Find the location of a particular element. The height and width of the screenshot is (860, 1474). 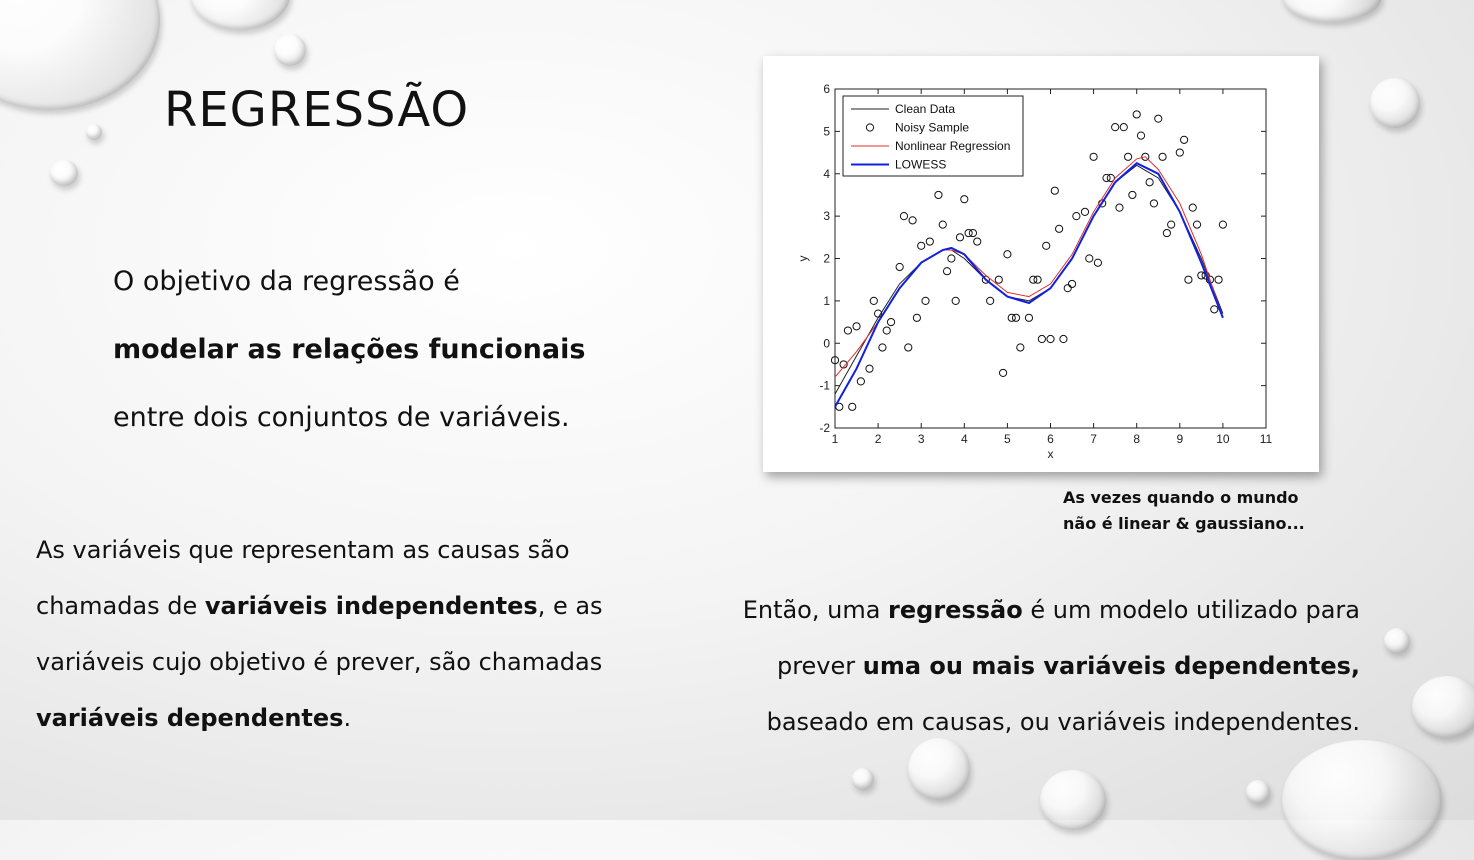

conclusion-line-2-bold: uma ou mais variáveis dependentes, is located at coordinates (1111, 666).